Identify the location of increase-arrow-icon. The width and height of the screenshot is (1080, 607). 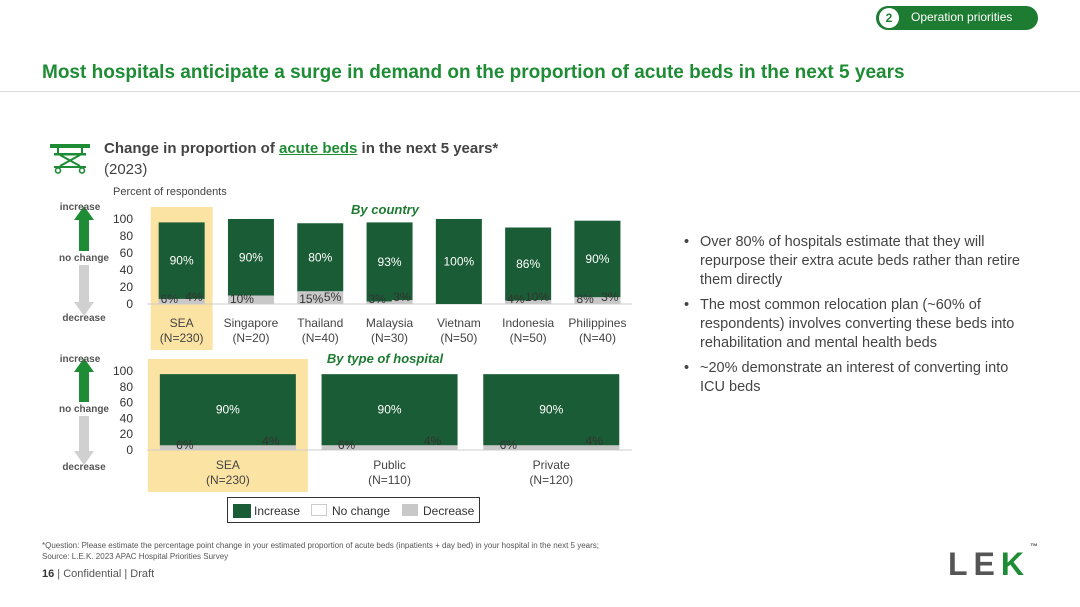
(84, 380).